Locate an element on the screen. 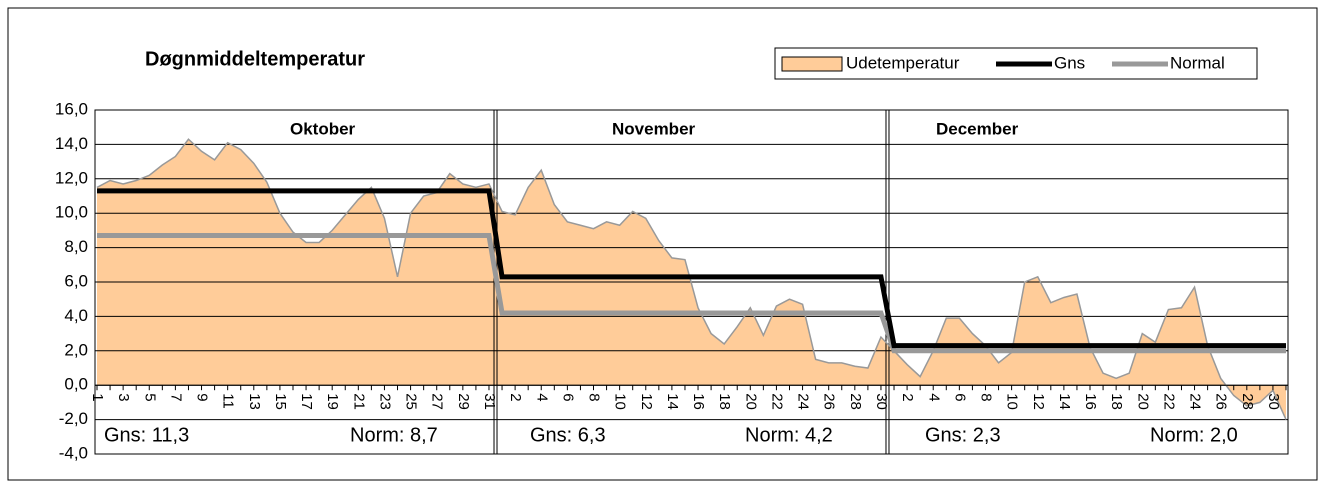 This screenshot has height=482, width=1326. y-tick-label: 16,0 is located at coordinates (71, 108).